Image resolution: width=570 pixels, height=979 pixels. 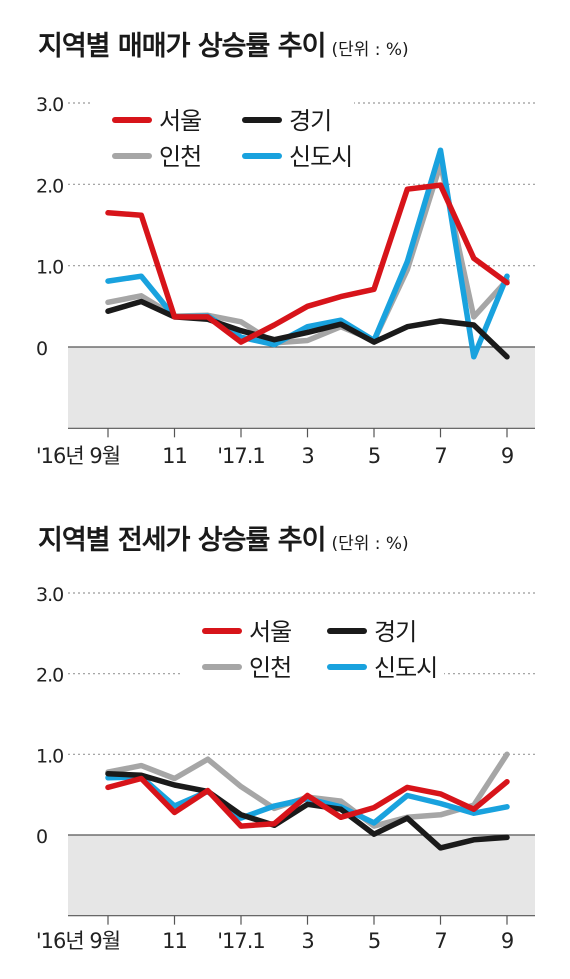 I want to click on chart-title: 지역별 매매가 상승률 추이 (단위 : %), so click(x=223, y=43).